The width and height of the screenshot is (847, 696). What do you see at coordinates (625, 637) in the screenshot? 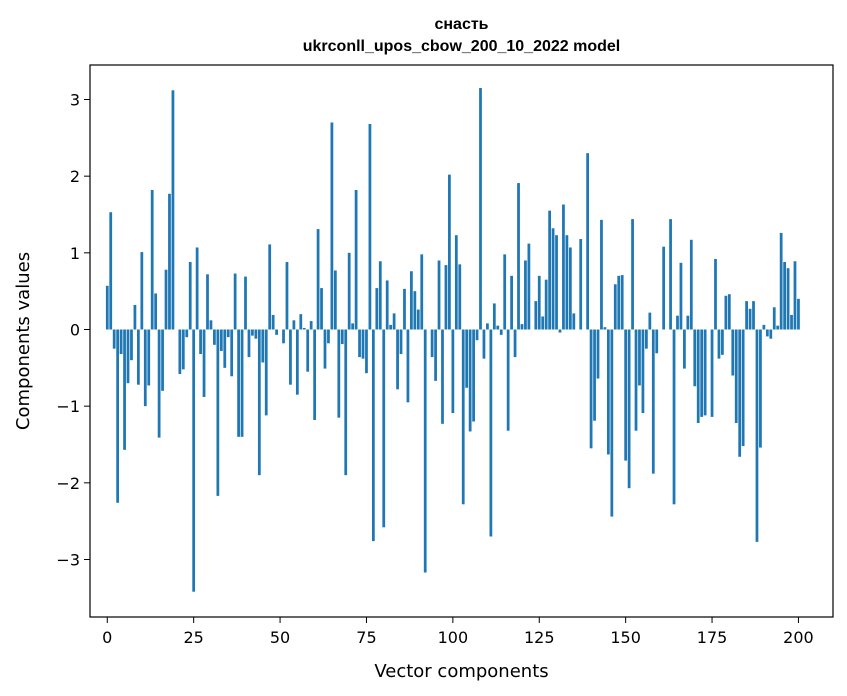
I see `x-tick-label: 150` at bounding box center [625, 637].